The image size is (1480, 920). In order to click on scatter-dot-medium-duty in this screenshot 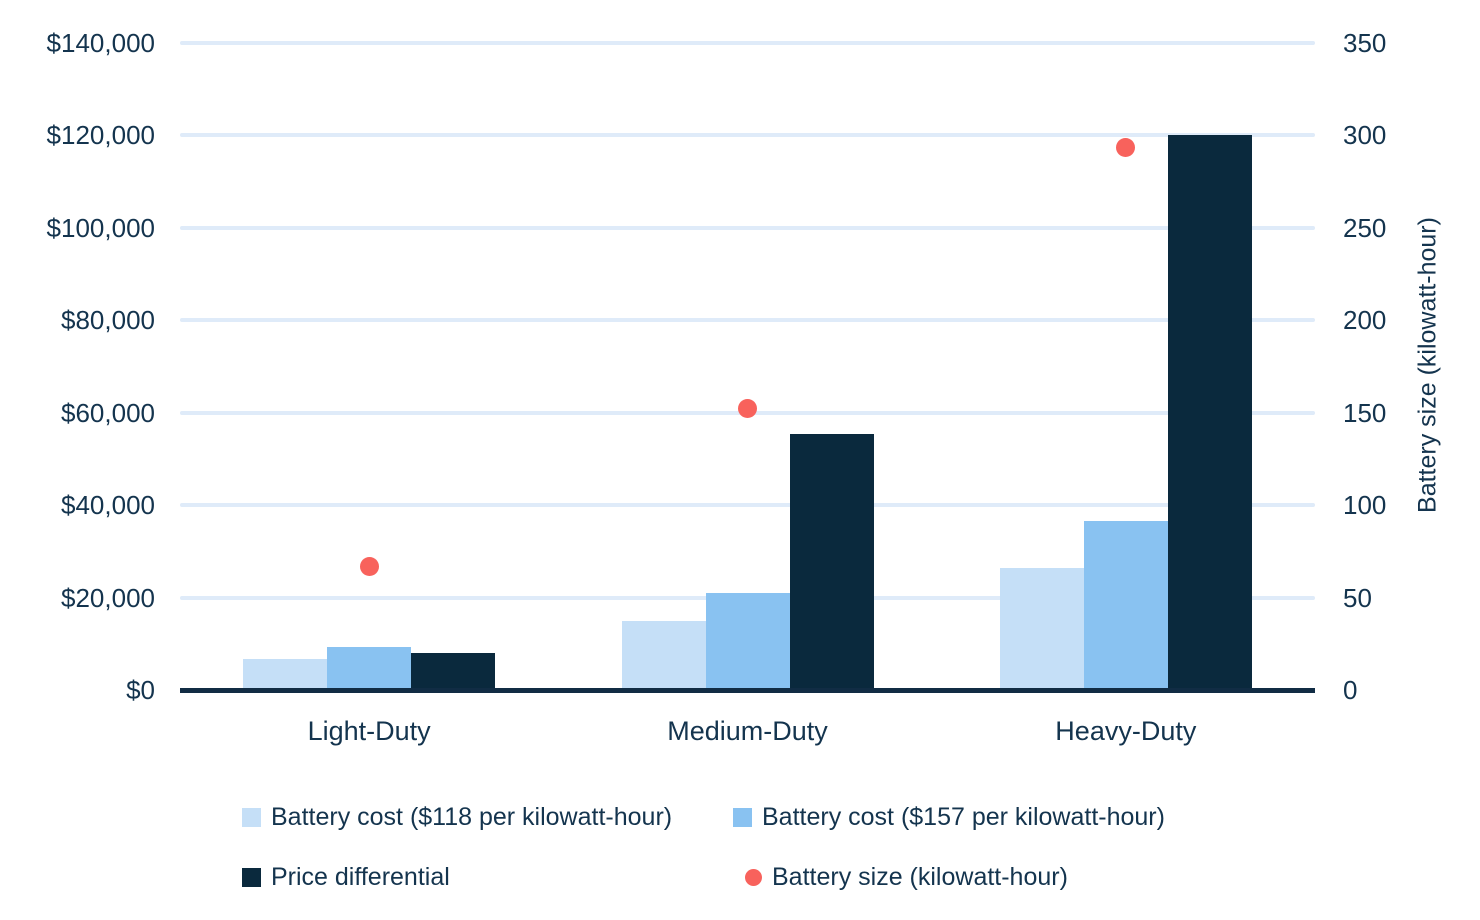, I will do `click(747, 409)`.